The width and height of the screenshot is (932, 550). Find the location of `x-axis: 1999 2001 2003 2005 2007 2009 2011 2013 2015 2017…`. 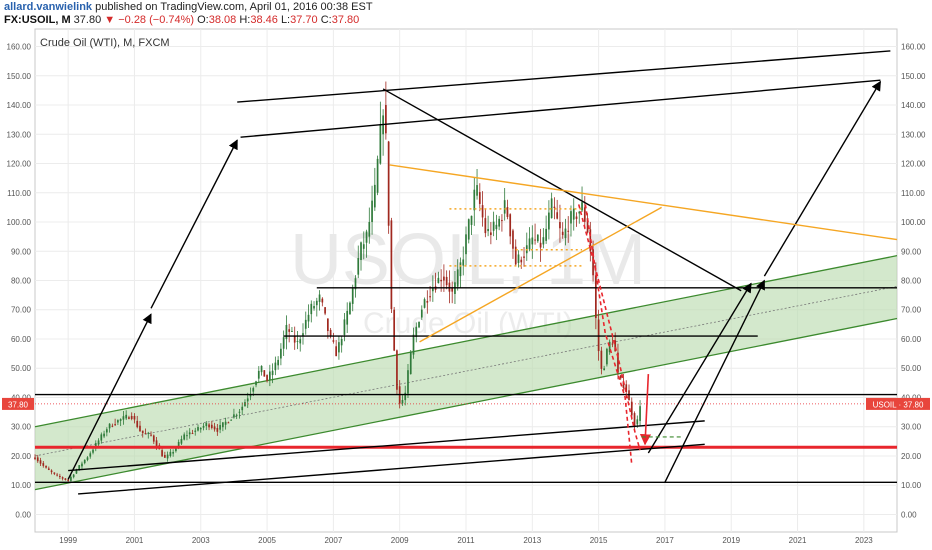

x-axis: 1999 2001 2003 2005 2007 2009 2011 2013 2015 2017… is located at coordinates (466, 540).